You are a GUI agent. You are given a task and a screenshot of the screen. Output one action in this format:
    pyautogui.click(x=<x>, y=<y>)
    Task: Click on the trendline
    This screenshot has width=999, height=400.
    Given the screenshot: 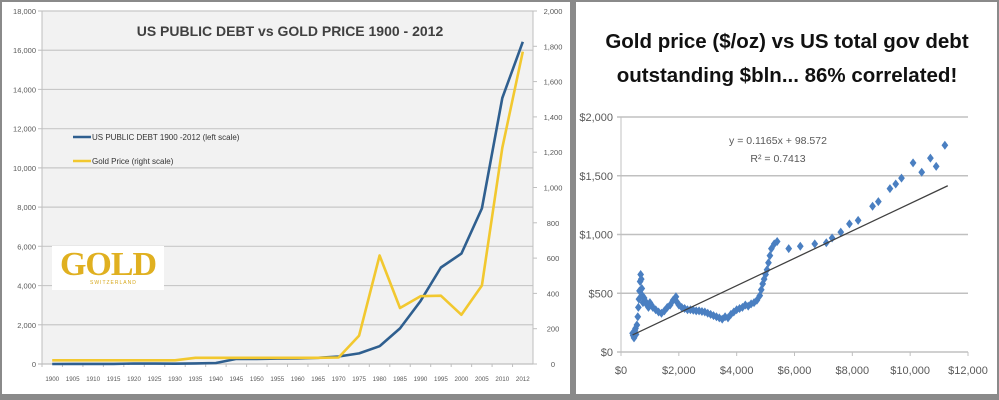 What is the action you would take?
    pyautogui.click(x=790, y=260)
    